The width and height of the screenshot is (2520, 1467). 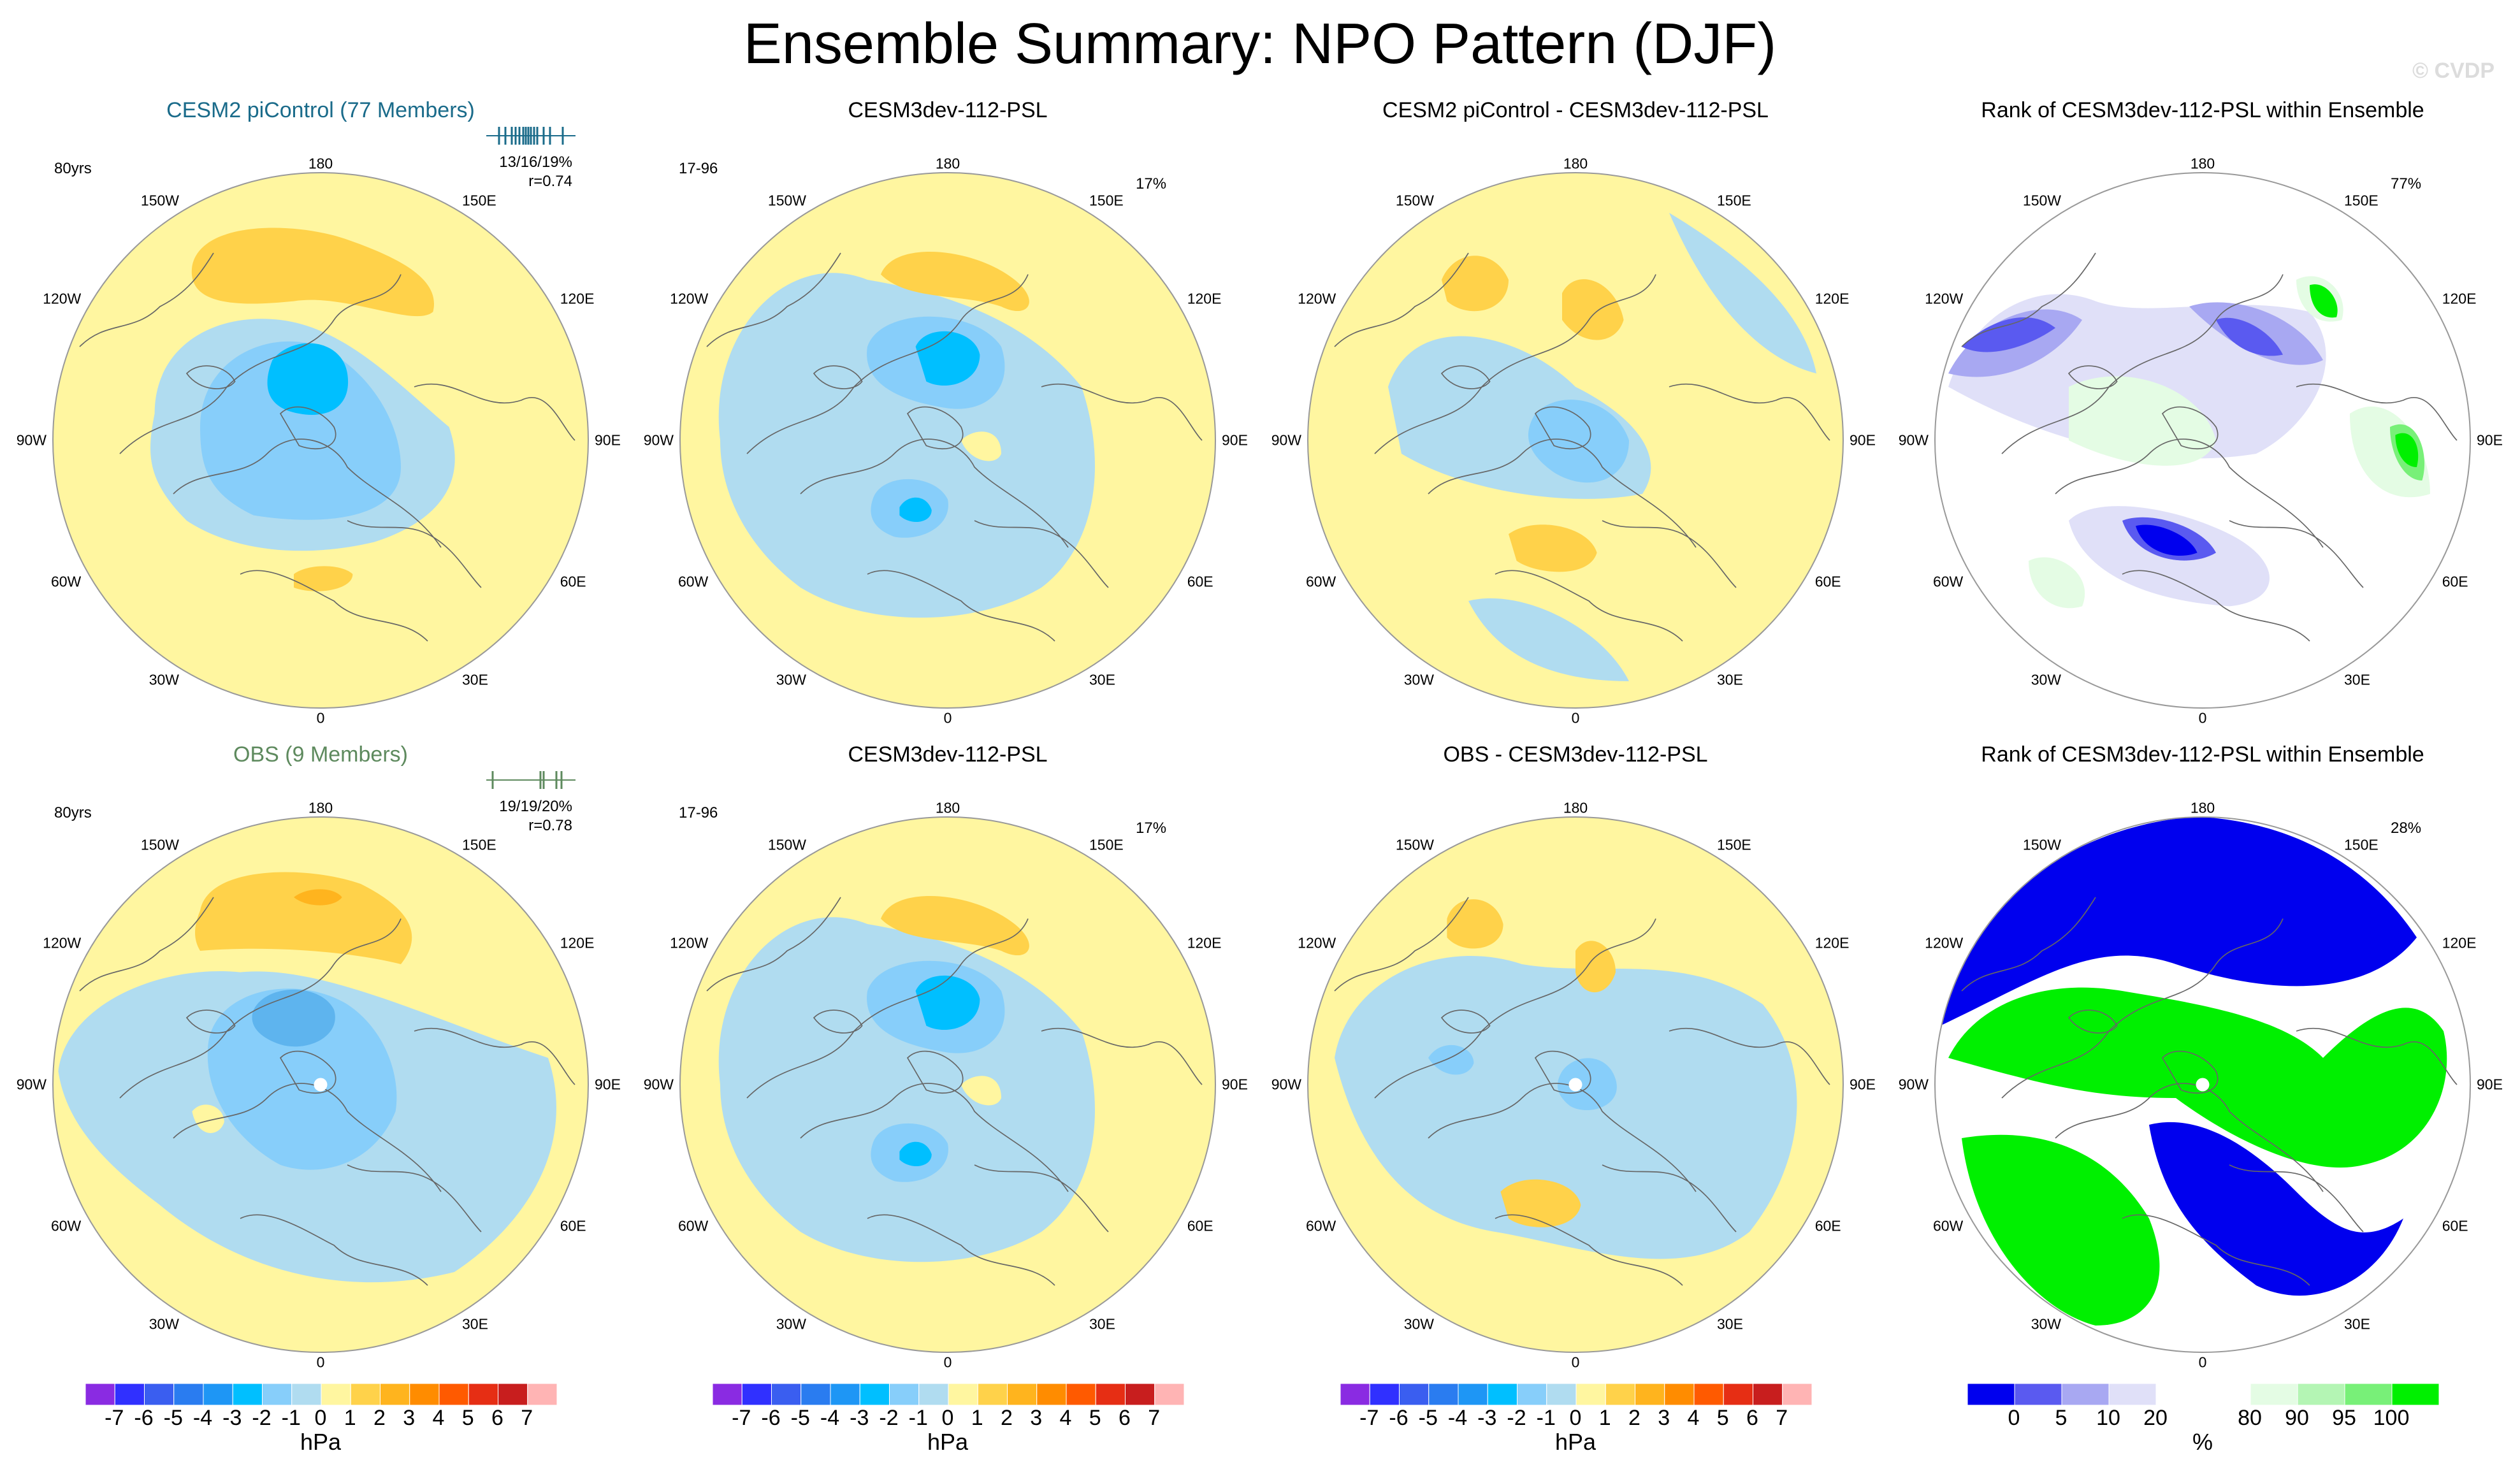 What do you see at coordinates (467, 1418) in the screenshot?
I see `colorbar-tick-label: 5` at bounding box center [467, 1418].